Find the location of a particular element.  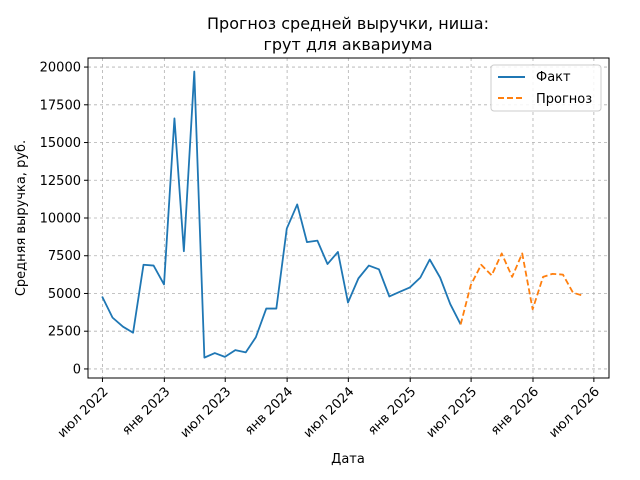

chart-title-line1: Прогноз средней выручки, ниша: is located at coordinates (348, 23).